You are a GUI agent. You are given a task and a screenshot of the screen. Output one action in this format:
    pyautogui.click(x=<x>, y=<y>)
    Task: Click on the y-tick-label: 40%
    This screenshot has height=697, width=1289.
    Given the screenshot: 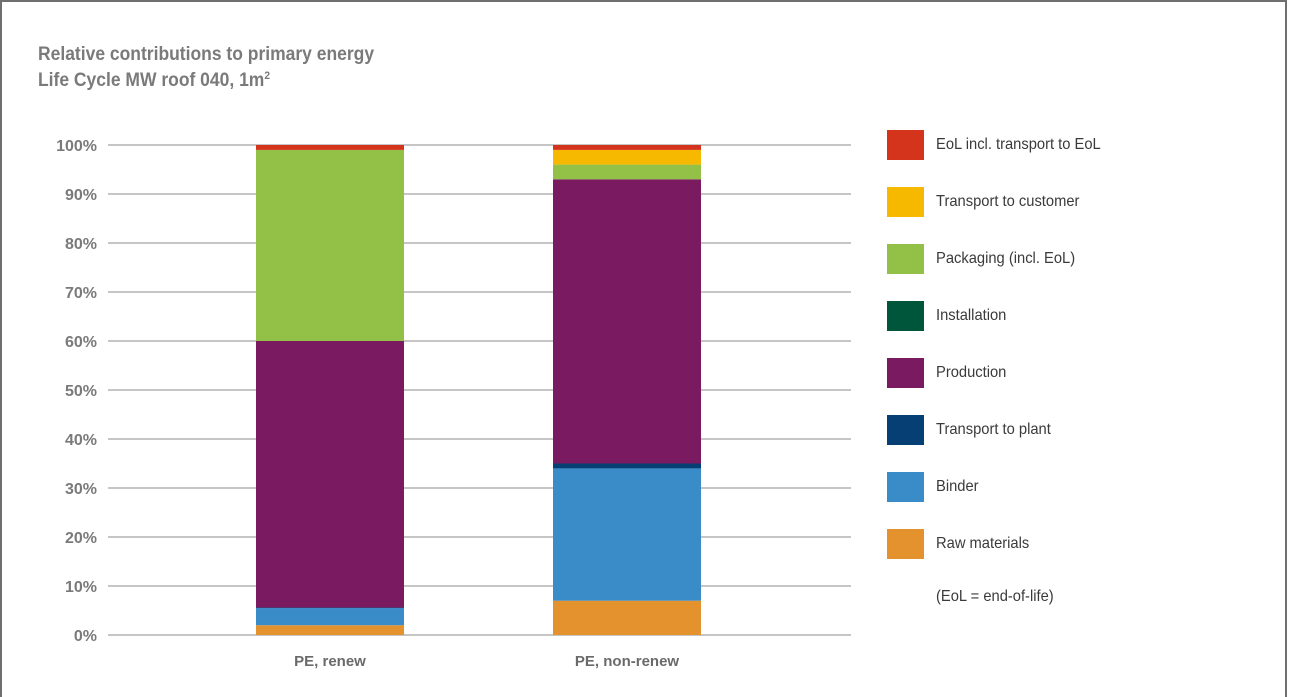 What is the action you would take?
    pyautogui.click(x=81, y=440)
    